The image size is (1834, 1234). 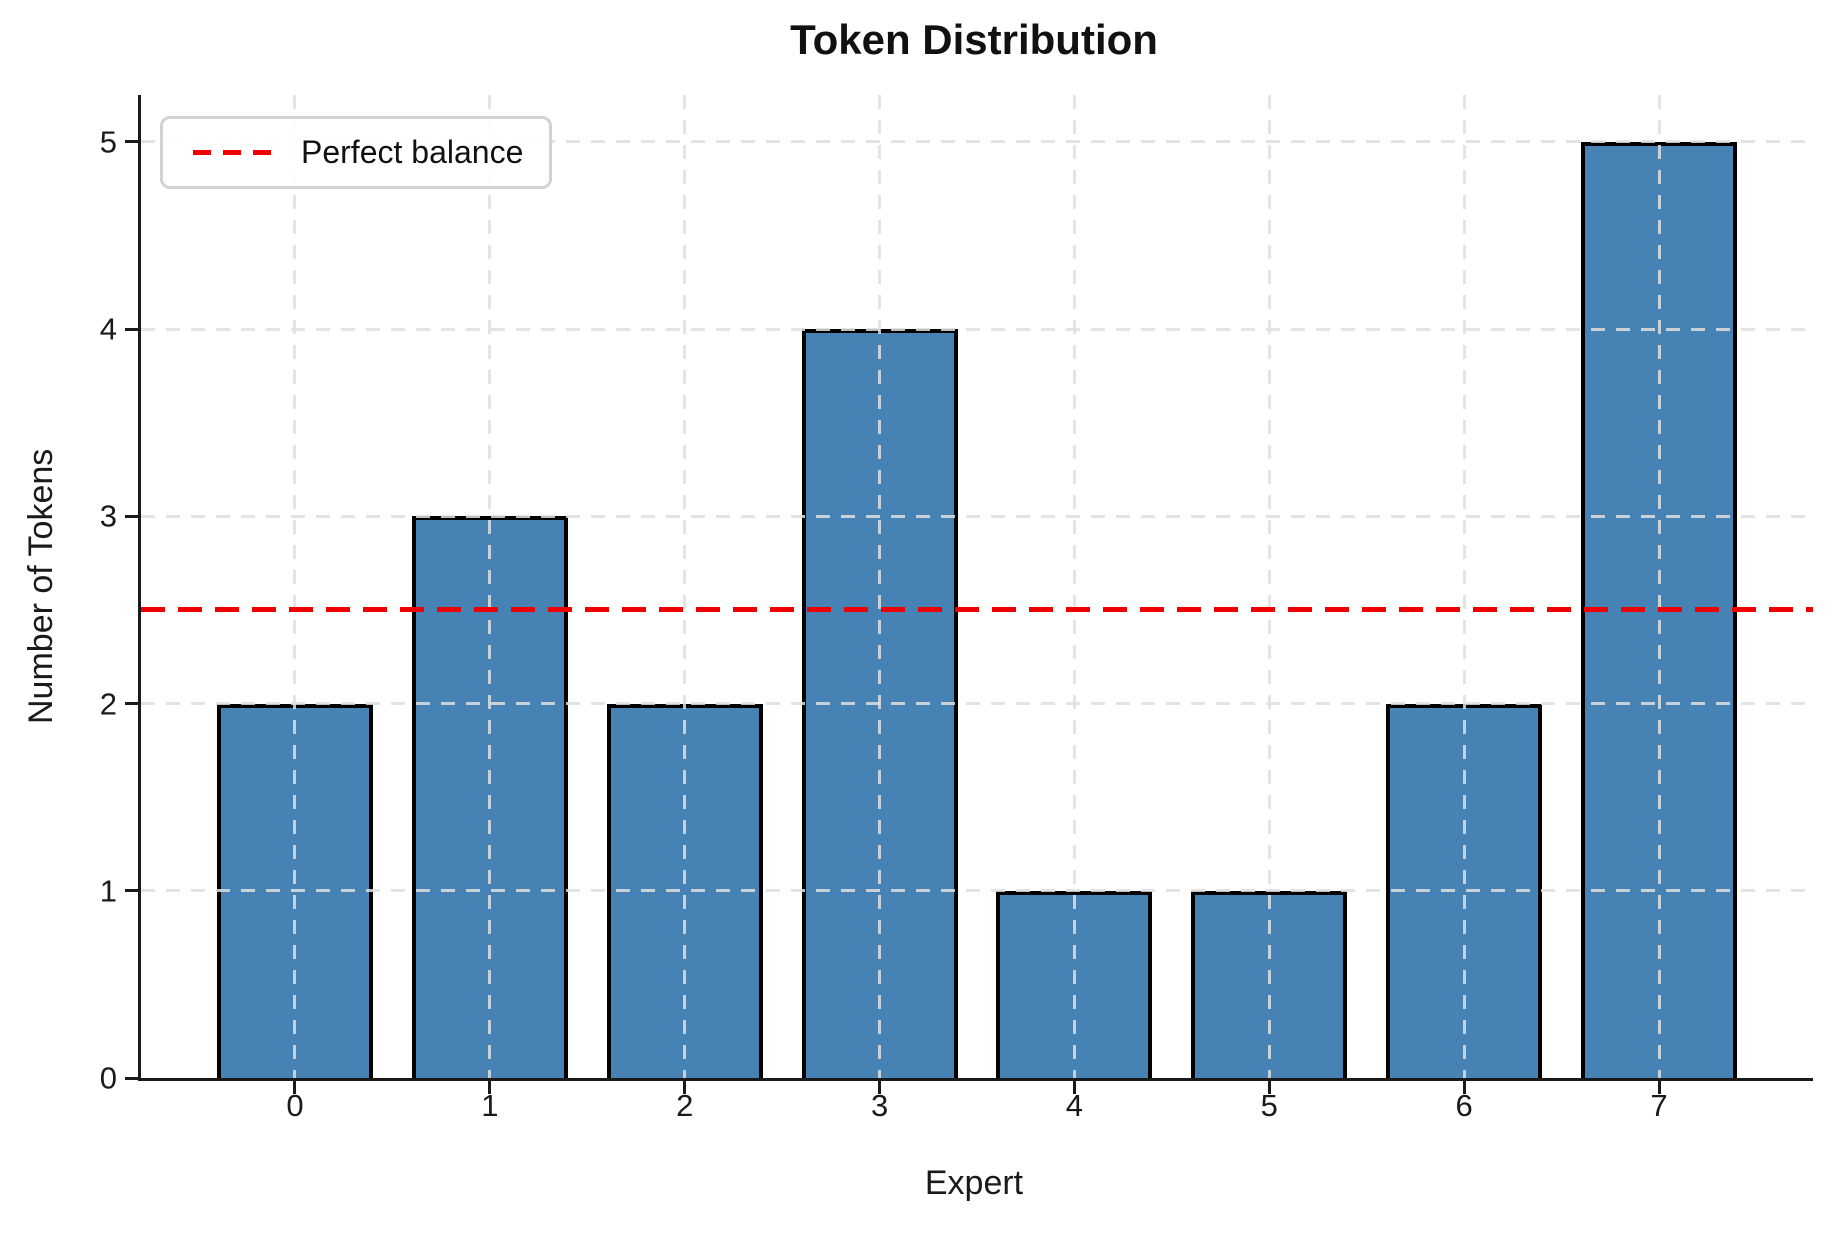 What do you see at coordinates (977, 610) in the screenshot?
I see `perfect-balance-line` at bounding box center [977, 610].